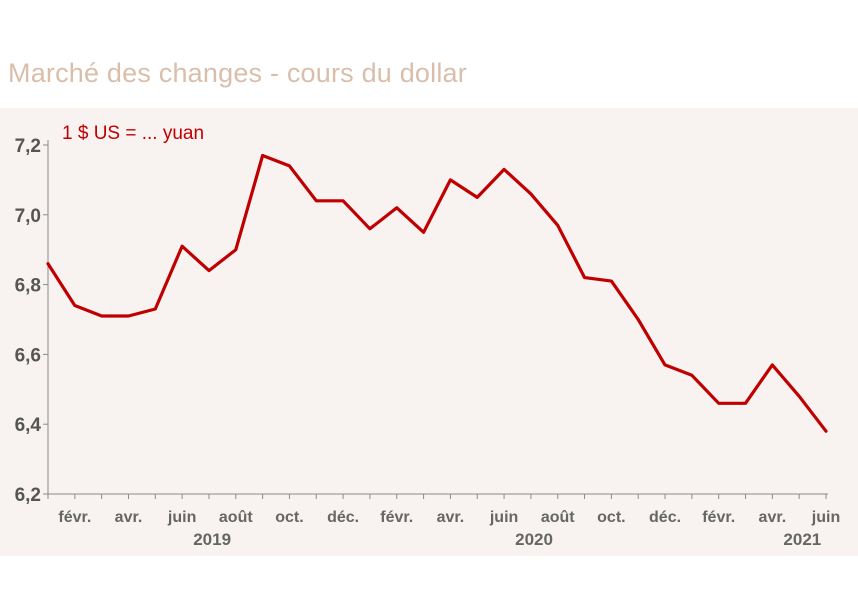 This screenshot has height=600, width=858. Describe the element at coordinates (28, 216) in the screenshot. I see `y-tick-label: 7,0` at that location.